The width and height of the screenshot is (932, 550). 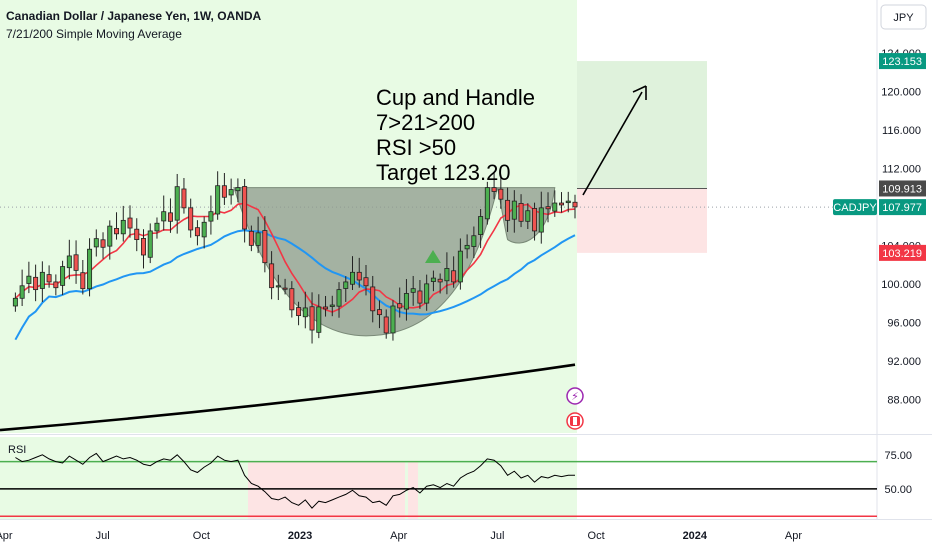 I want to click on target-price-tag-bg, so click(x=902, y=61).